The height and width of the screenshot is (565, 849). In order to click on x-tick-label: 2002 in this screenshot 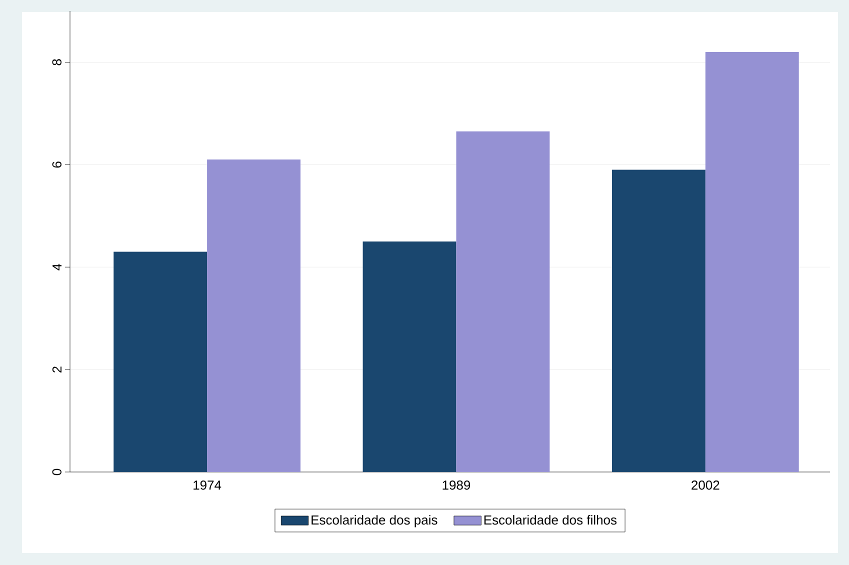, I will do `click(706, 485)`.